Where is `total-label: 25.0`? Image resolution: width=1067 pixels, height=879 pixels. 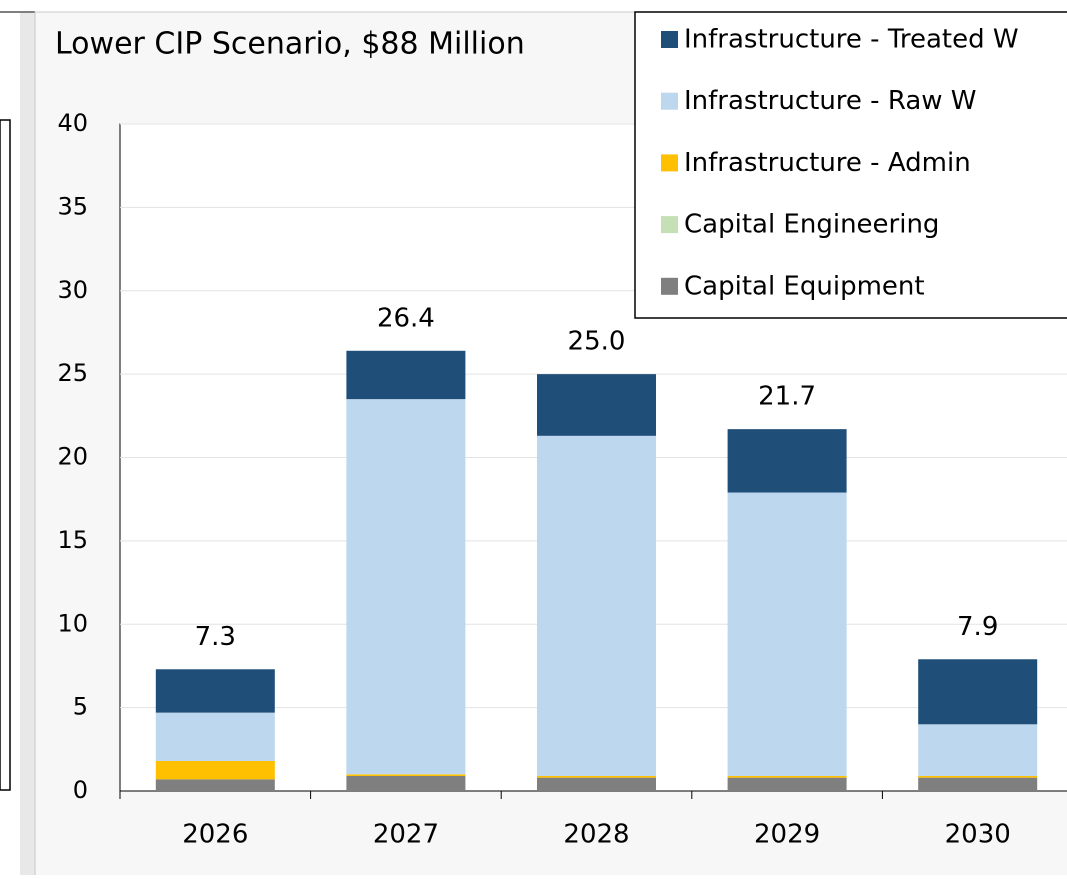
total-label: 25.0 is located at coordinates (597, 342).